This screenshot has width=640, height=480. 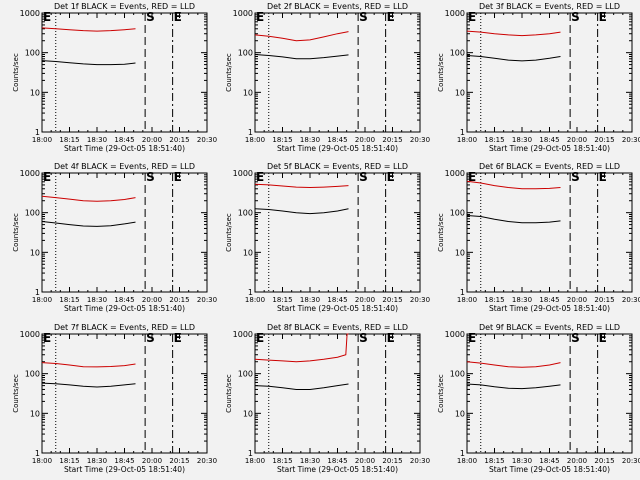 I want to click on x-tick-label: 18:00, so click(x=255, y=300).